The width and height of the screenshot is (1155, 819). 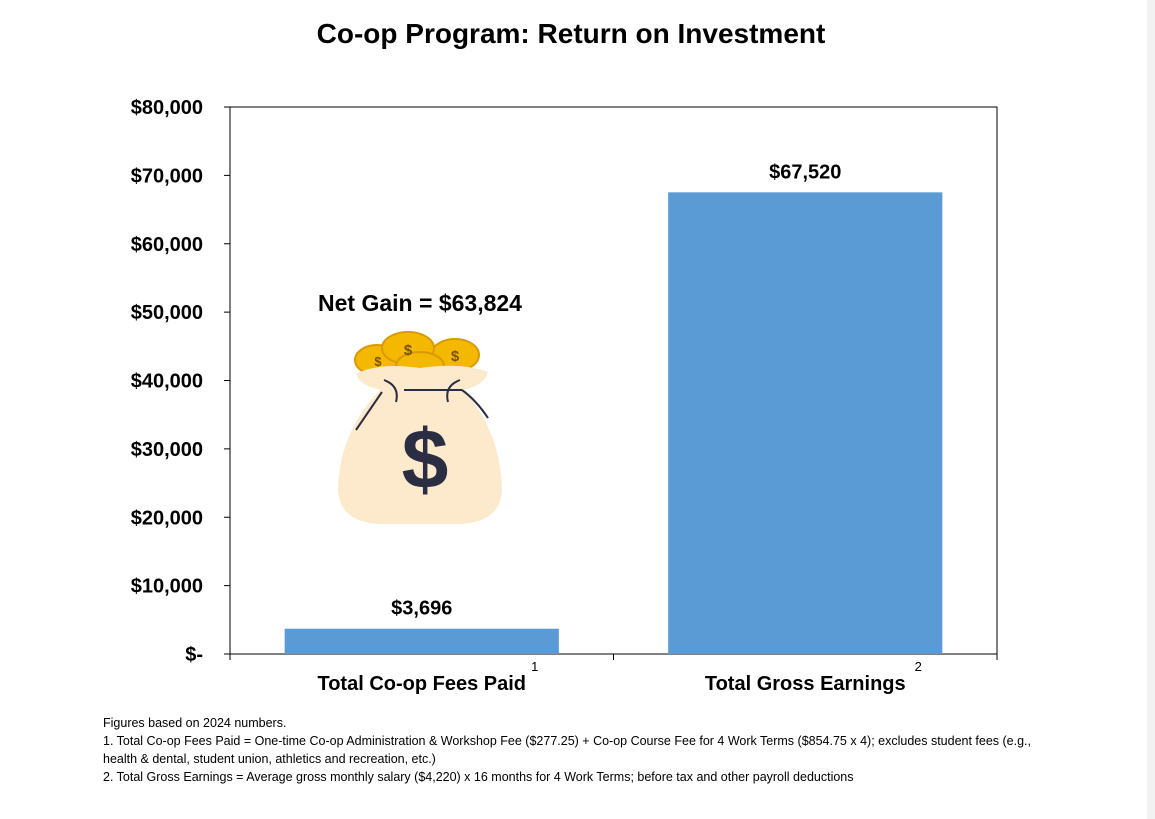 What do you see at coordinates (167, 313) in the screenshot?
I see `y-tick-label: $50,000` at bounding box center [167, 313].